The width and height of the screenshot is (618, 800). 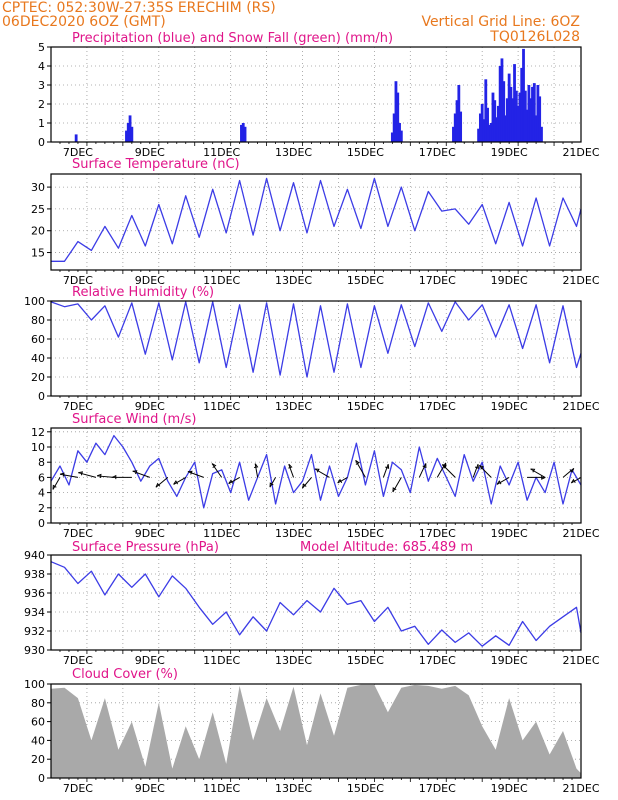 I want to click on y-tick-label: 6, so click(x=41, y=477).